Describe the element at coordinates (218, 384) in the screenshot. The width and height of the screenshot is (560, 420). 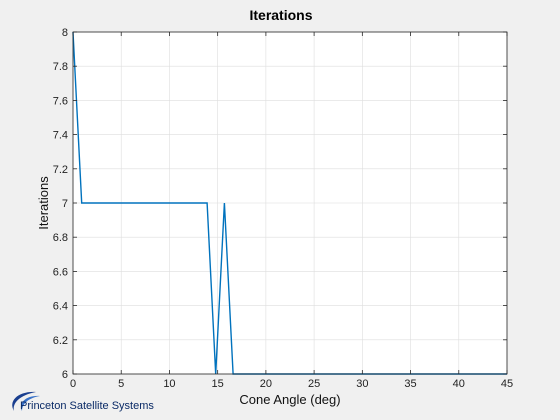
I see `x-tick-label: 15` at that location.